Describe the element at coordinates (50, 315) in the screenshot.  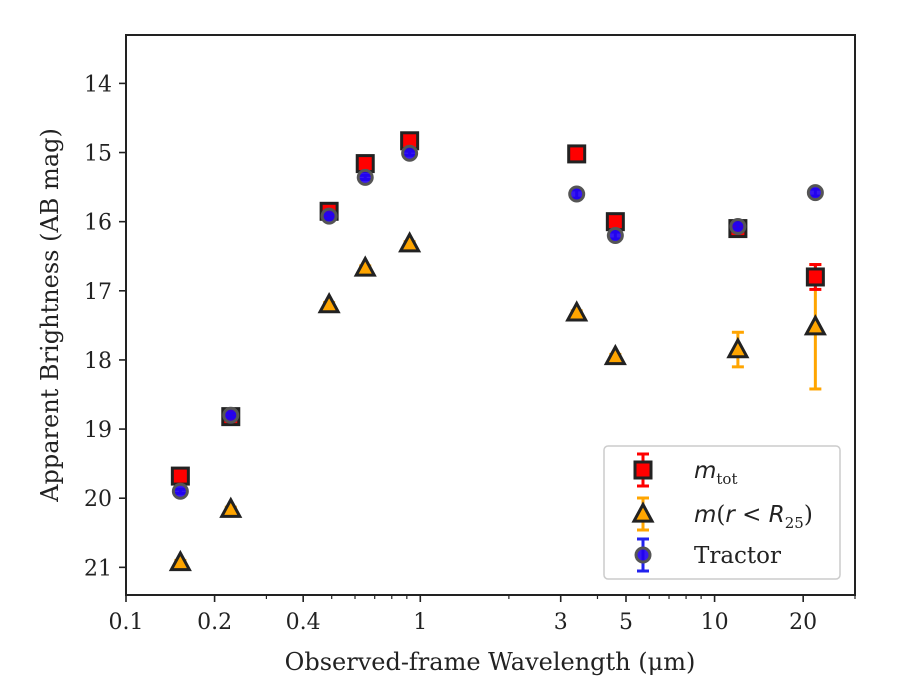
I see `y-axis-label: Apparent Brightness (AB mag)` at that location.